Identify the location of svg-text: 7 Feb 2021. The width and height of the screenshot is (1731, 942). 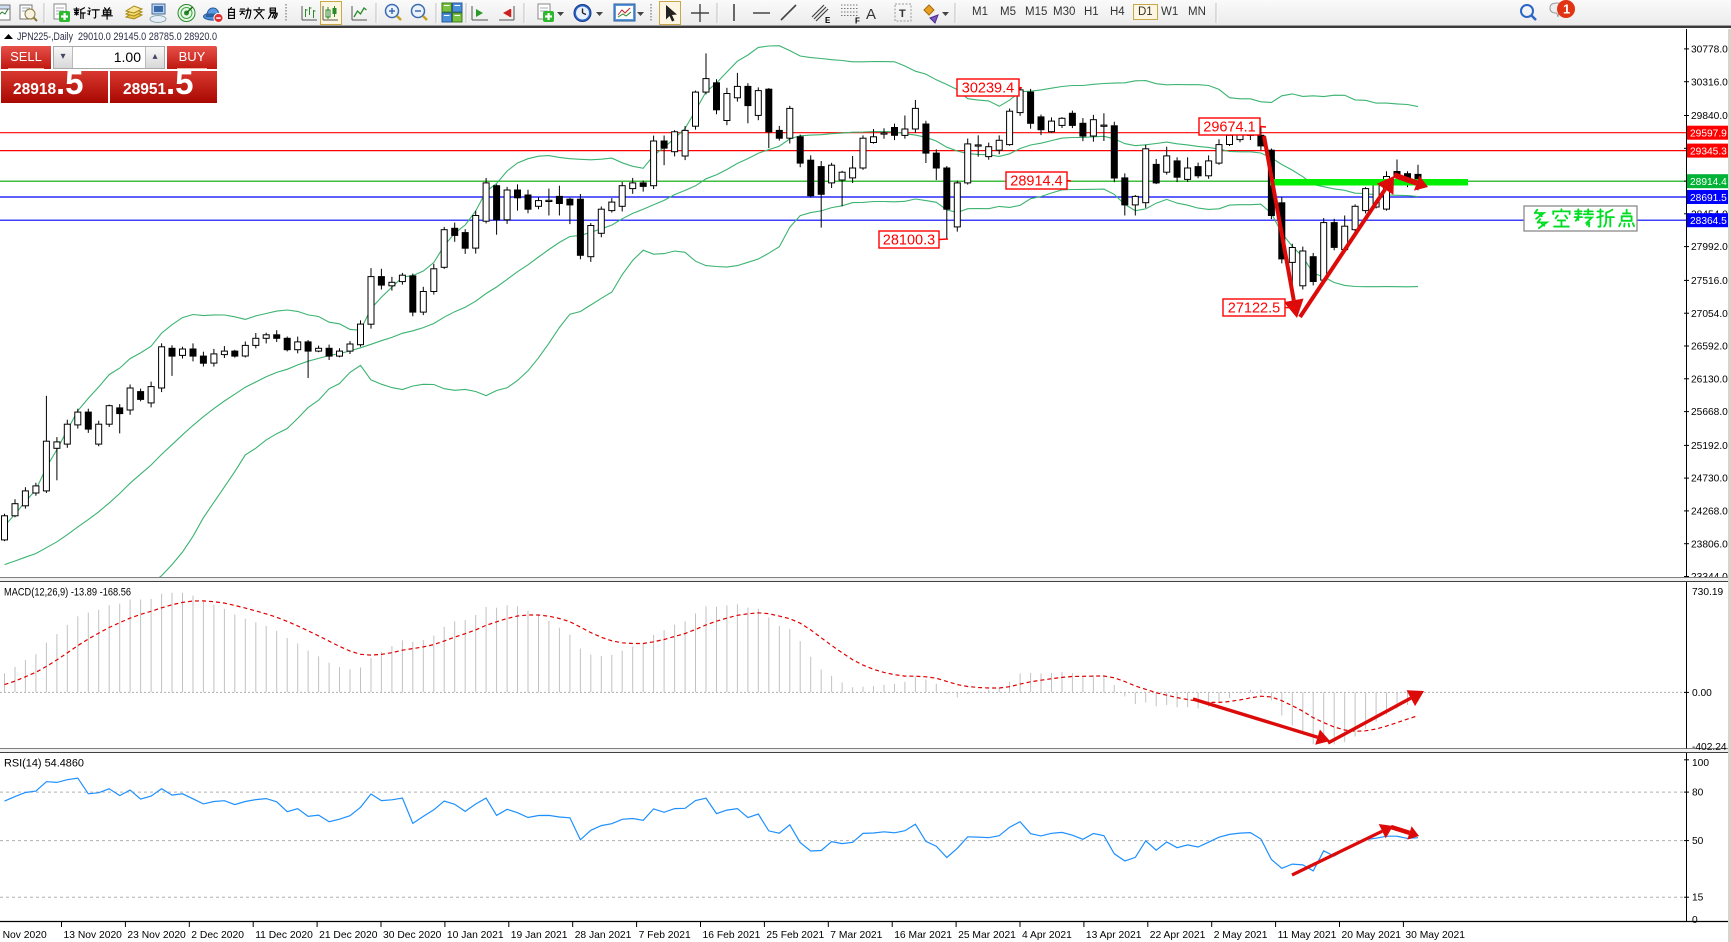
(665, 935).